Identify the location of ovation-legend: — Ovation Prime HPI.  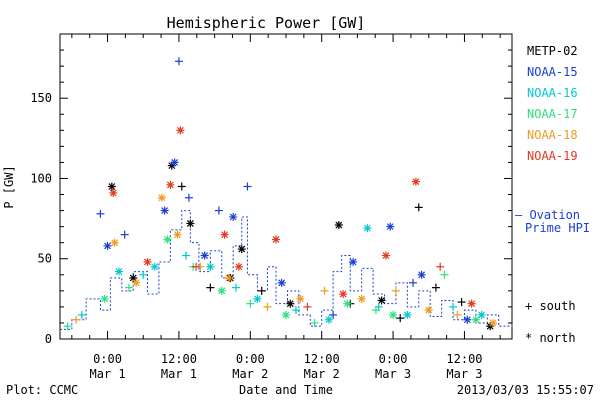
(552, 221).